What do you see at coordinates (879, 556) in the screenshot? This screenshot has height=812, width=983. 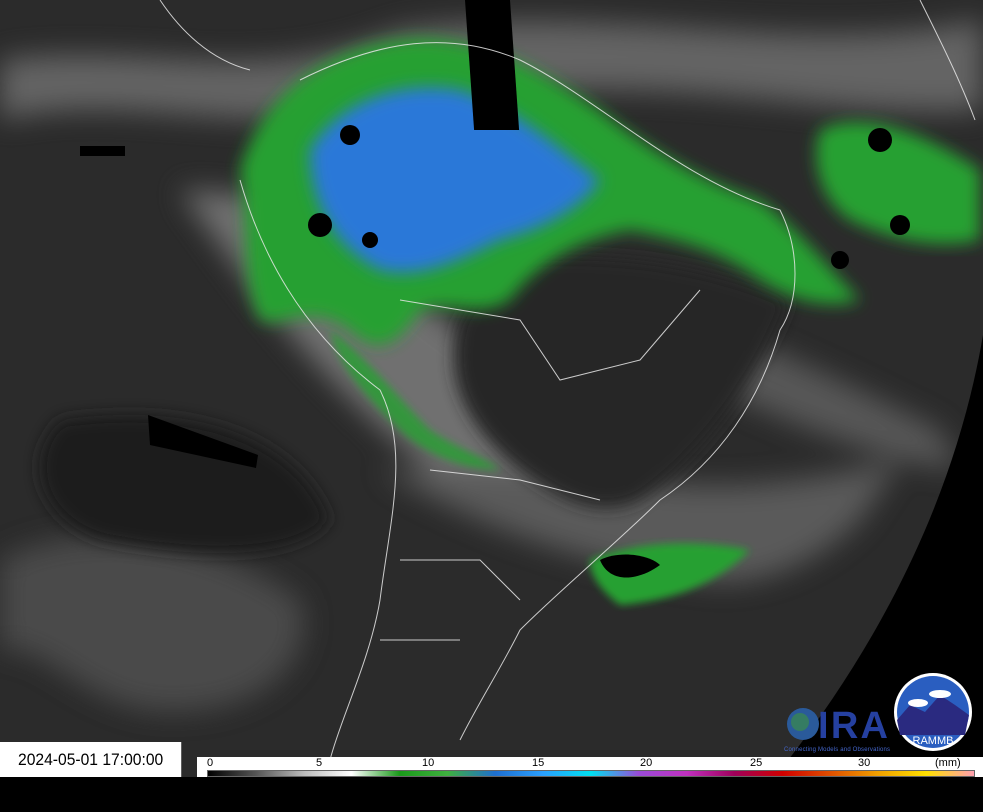 I see `space-background` at bounding box center [879, 556].